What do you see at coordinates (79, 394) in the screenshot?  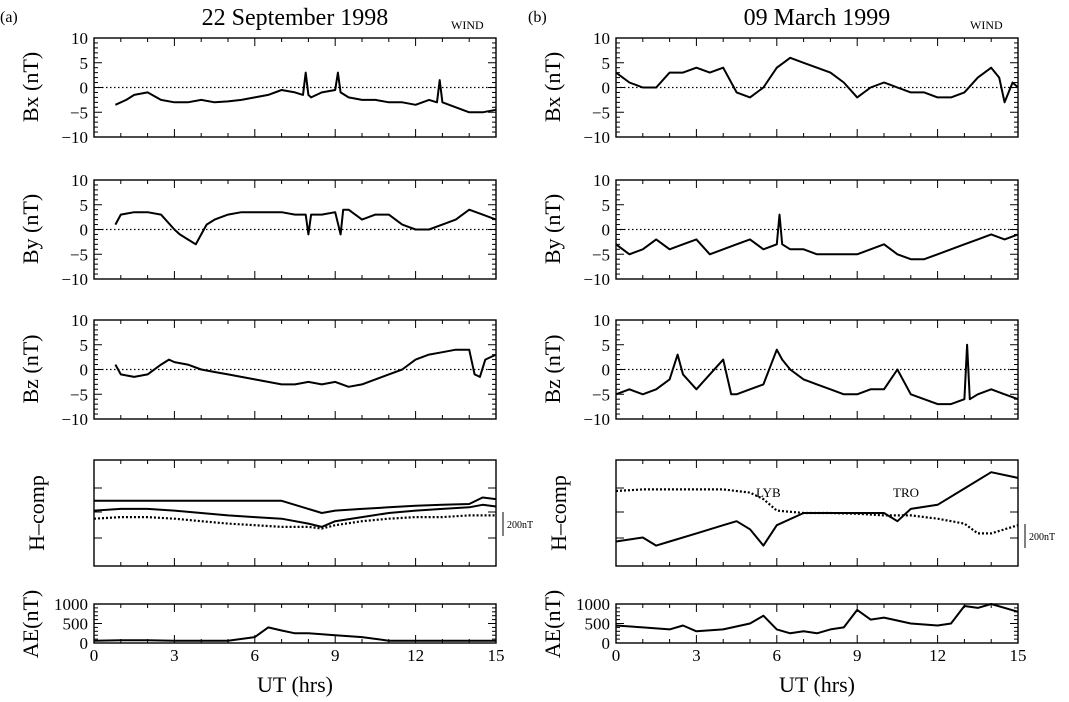 I see `a-bz-ytick-label: −5` at bounding box center [79, 394].